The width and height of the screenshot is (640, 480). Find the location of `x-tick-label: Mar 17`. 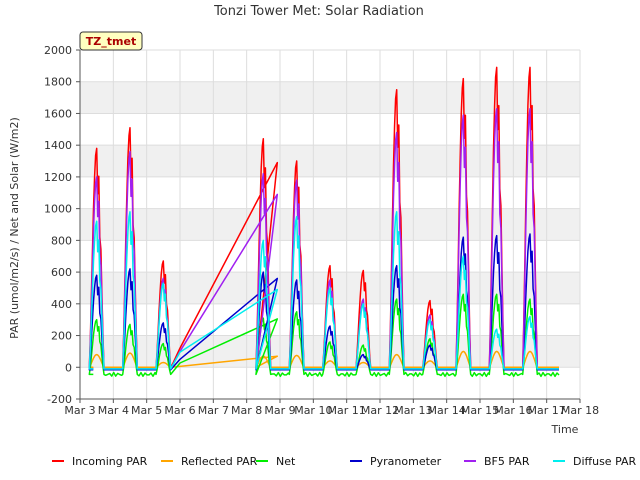

x-tick-label: Mar 17 is located at coordinates (547, 410).